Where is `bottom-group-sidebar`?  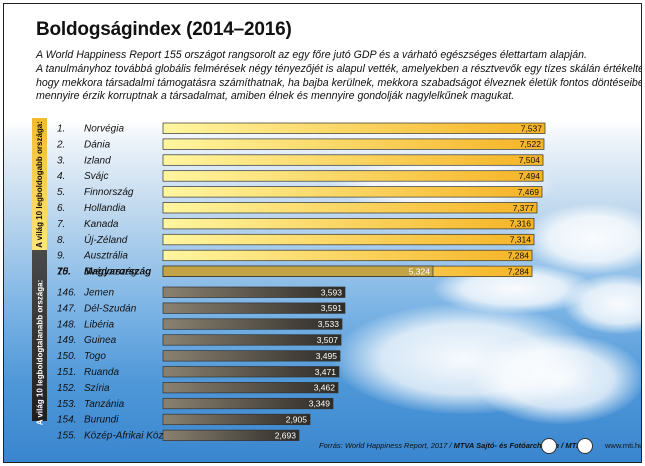 bottom-group-sidebar is located at coordinates (39, 335).